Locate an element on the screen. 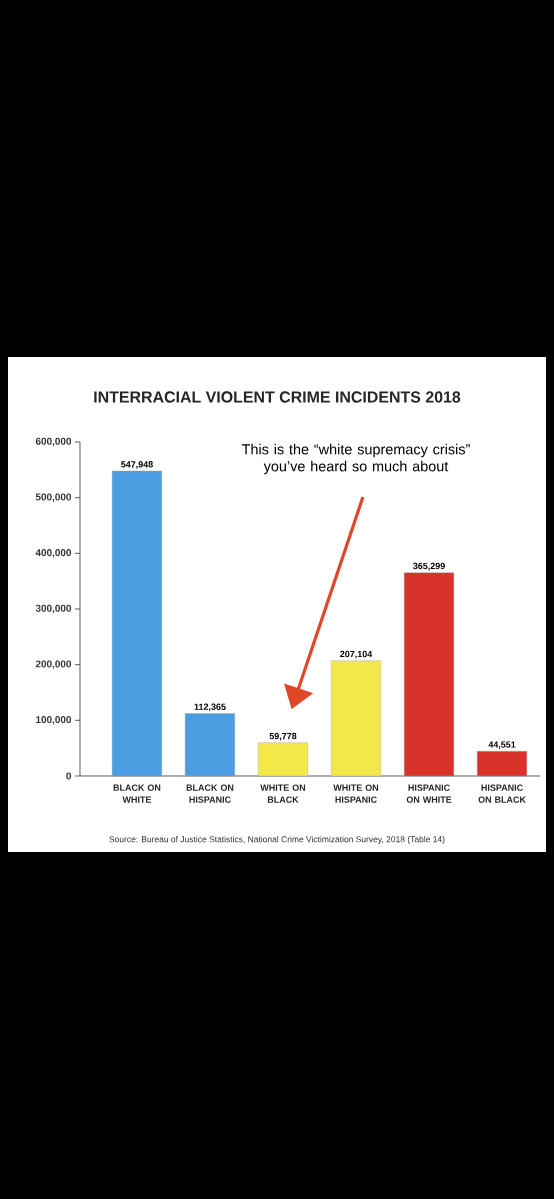 The width and height of the screenshot is (554, 1199). x-tick-label: WHITE ON HISPANIC is located at coordinates (356, 793).